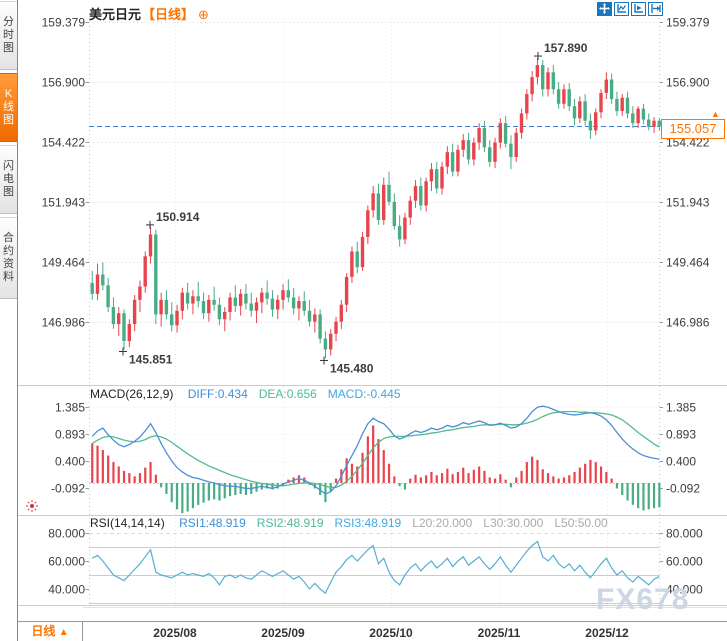  Describe the element at coordinates (212, 523) in the screenshot. I see `rsi-legend-item: RSI1:48.919` at that location.